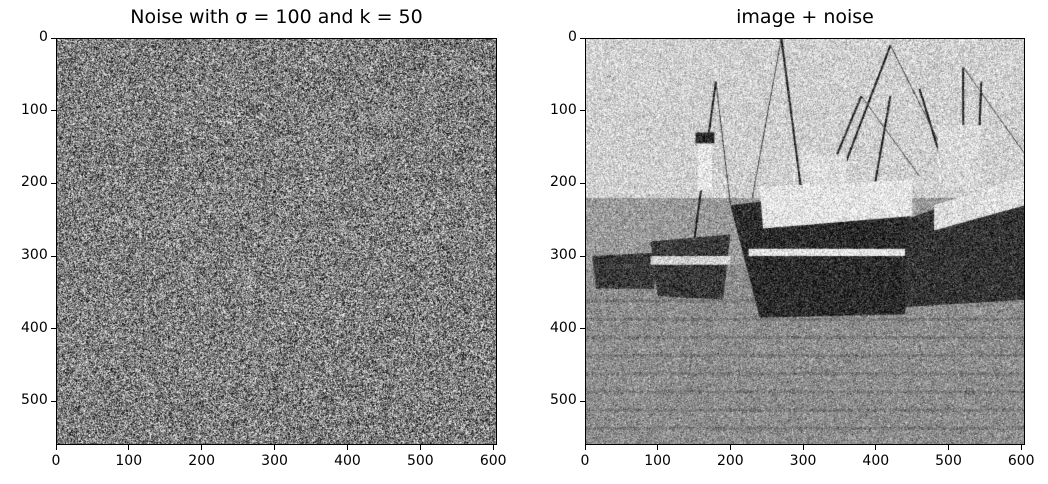  I want to click on noise-title: Noise with σ = 100 and k = 50, so click(276, 17).